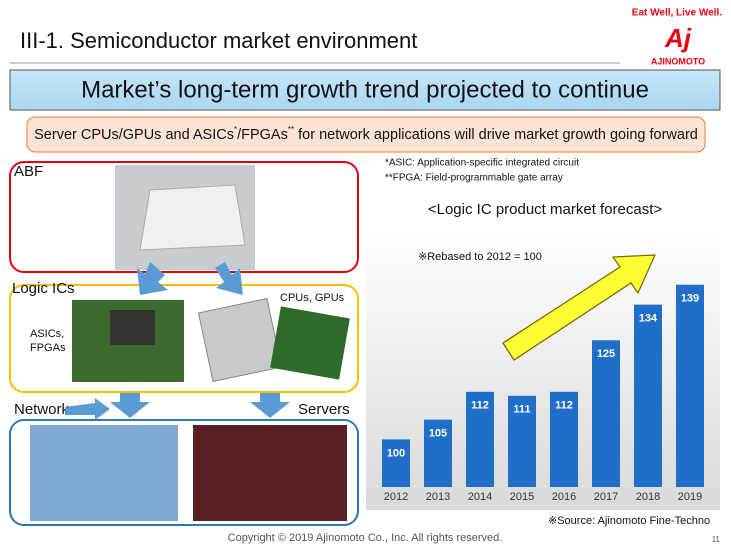 Image resolution: width=731 pixels, height=546 pixels. Describe the element at coordinates (310, 343) in the screenshot. I see `gpu-image` at that location.